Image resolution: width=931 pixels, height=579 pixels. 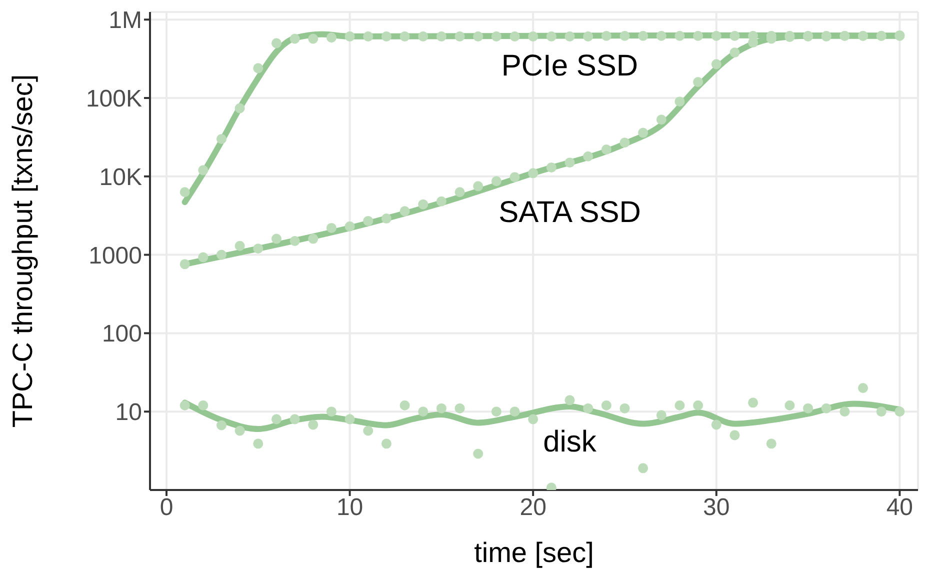 What do you see at coordinates (569, 212) in the screenshot?
I see `series-label: SATA SSD` at bounding box center [569, 212].